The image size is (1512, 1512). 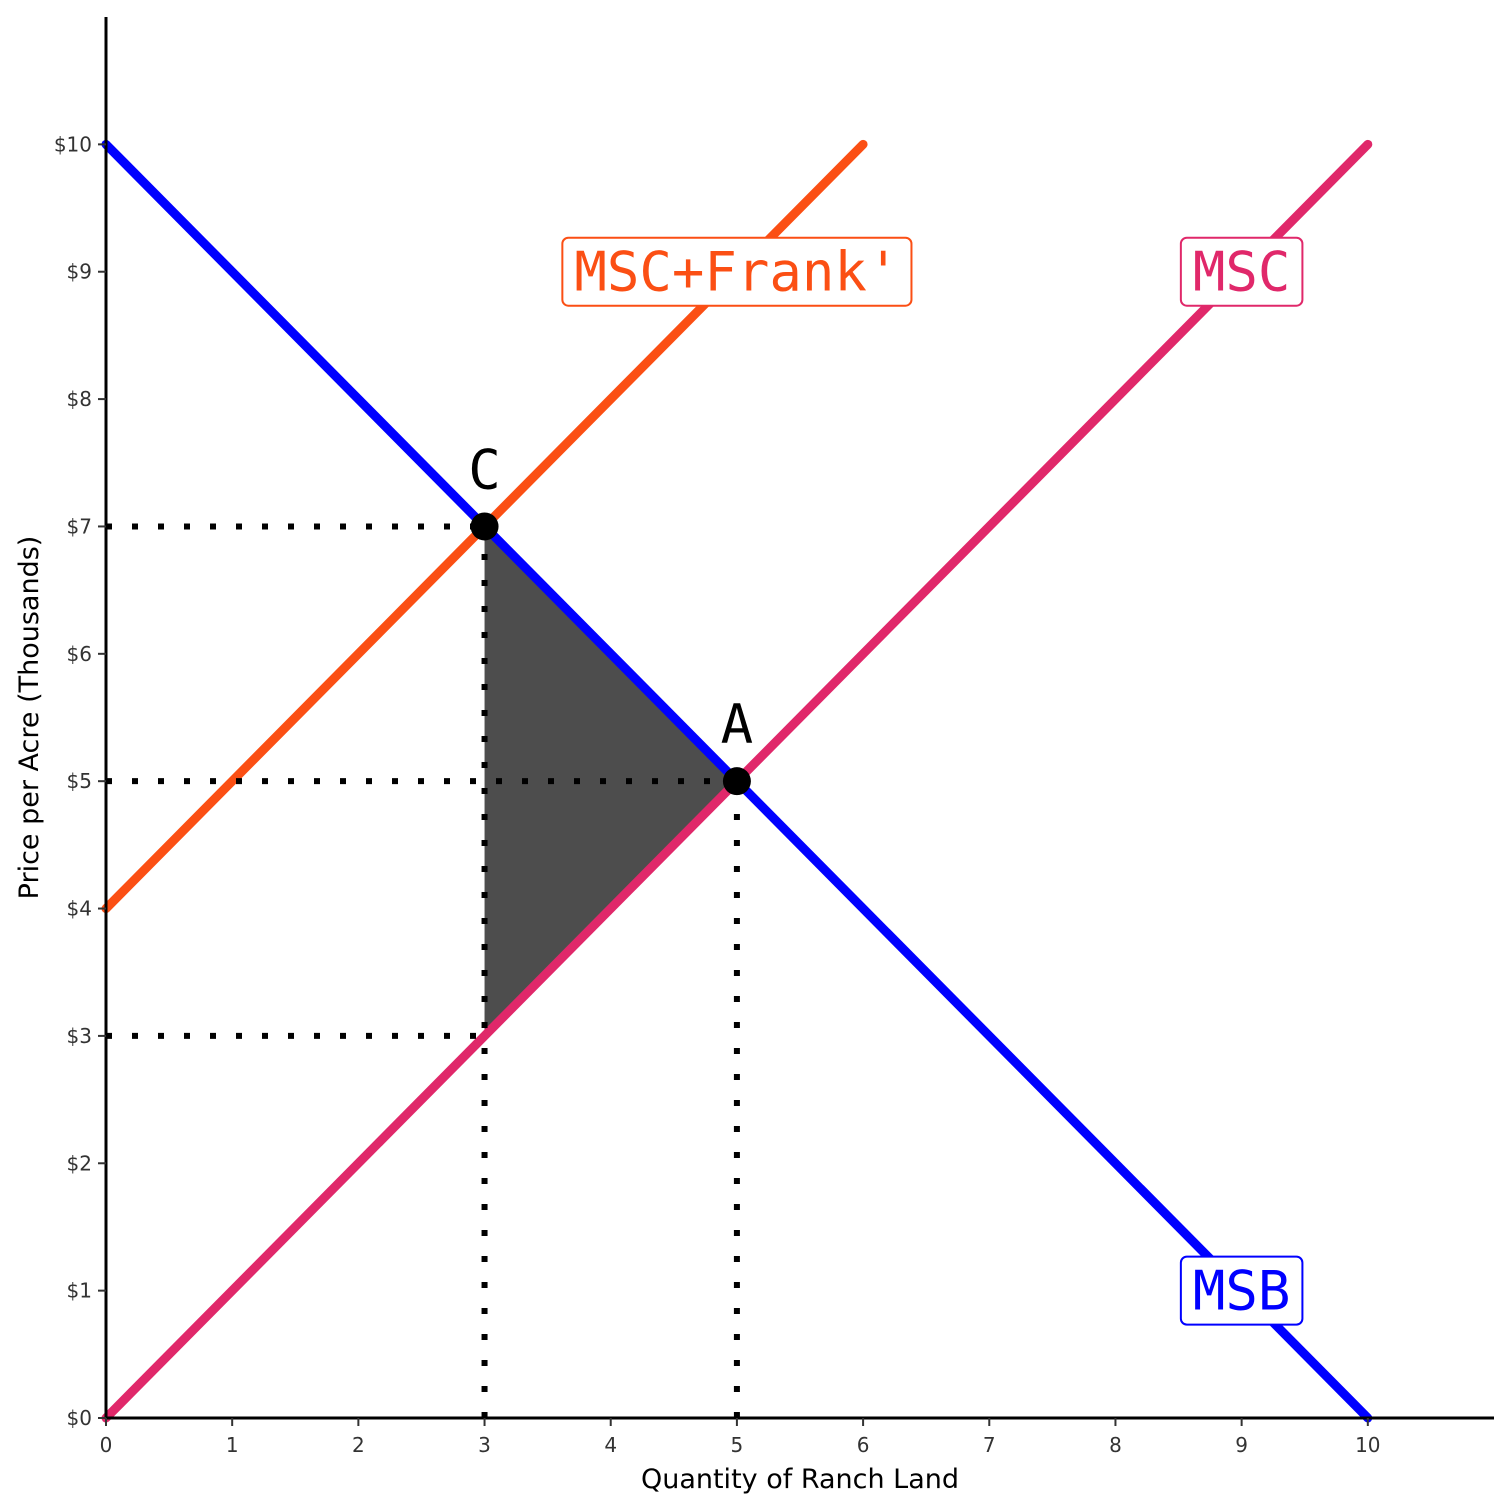 I want to click on y-tick-label: $3, so click(x=79, y=1036).